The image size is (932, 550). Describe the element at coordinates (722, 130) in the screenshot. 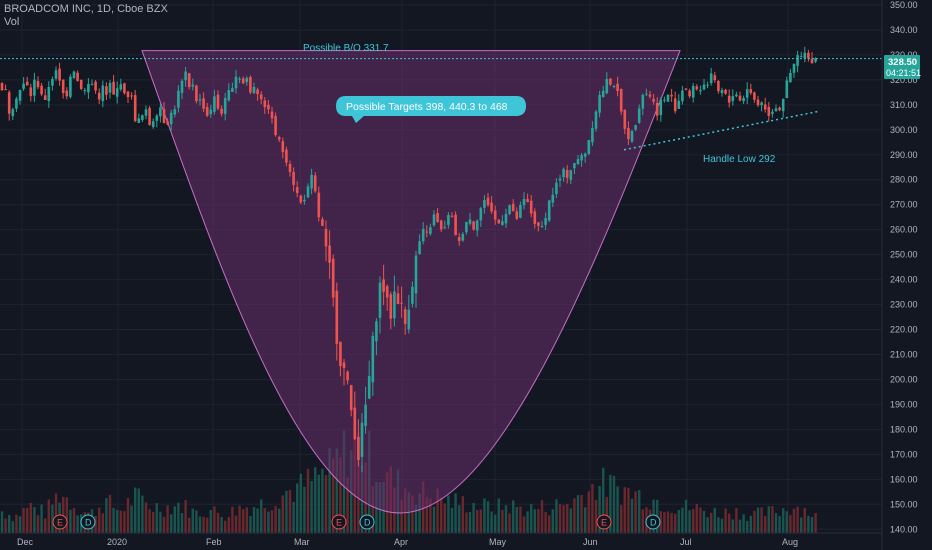

I see `handle-trendline` at that location.